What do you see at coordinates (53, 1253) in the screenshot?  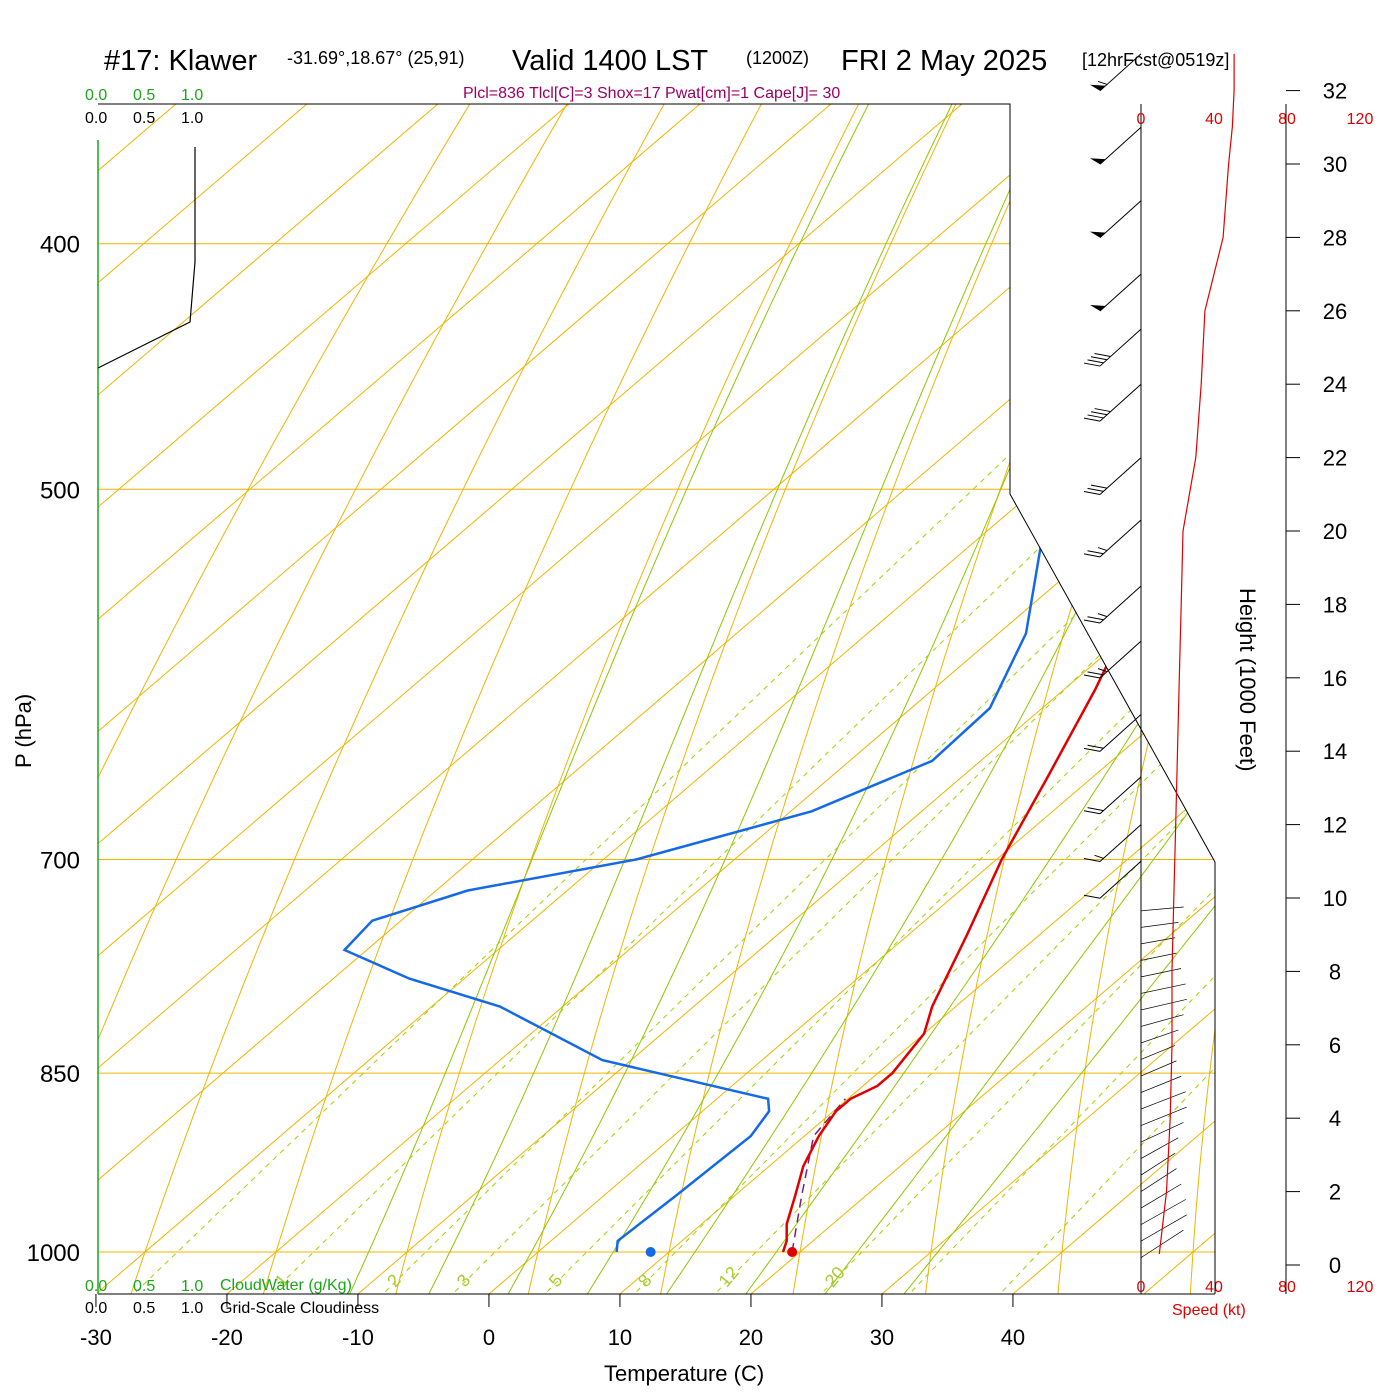 I see `pressure-tick-label: 1000` at bounding box center [53, 1253].